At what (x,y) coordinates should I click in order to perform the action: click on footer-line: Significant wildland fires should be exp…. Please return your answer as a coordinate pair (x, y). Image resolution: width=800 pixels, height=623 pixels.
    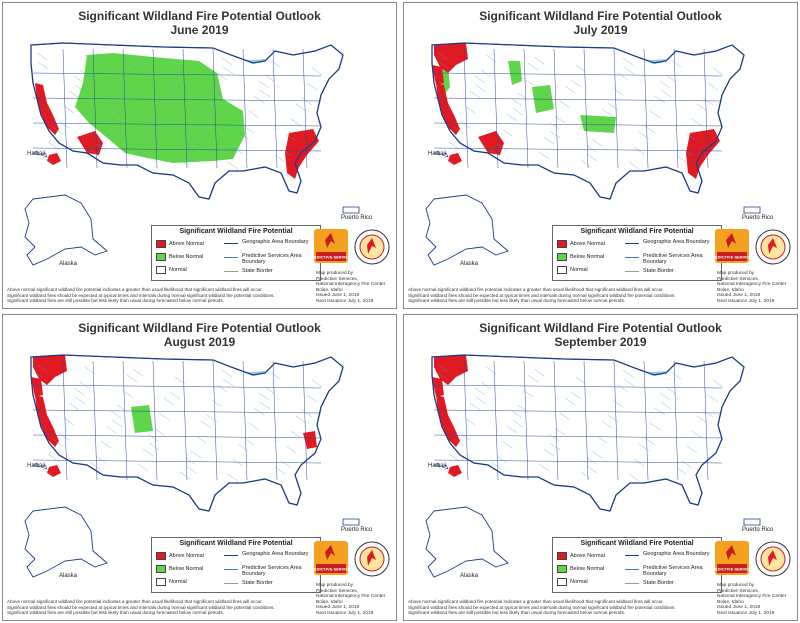
    Looking at the image, I should click on (141, 295).